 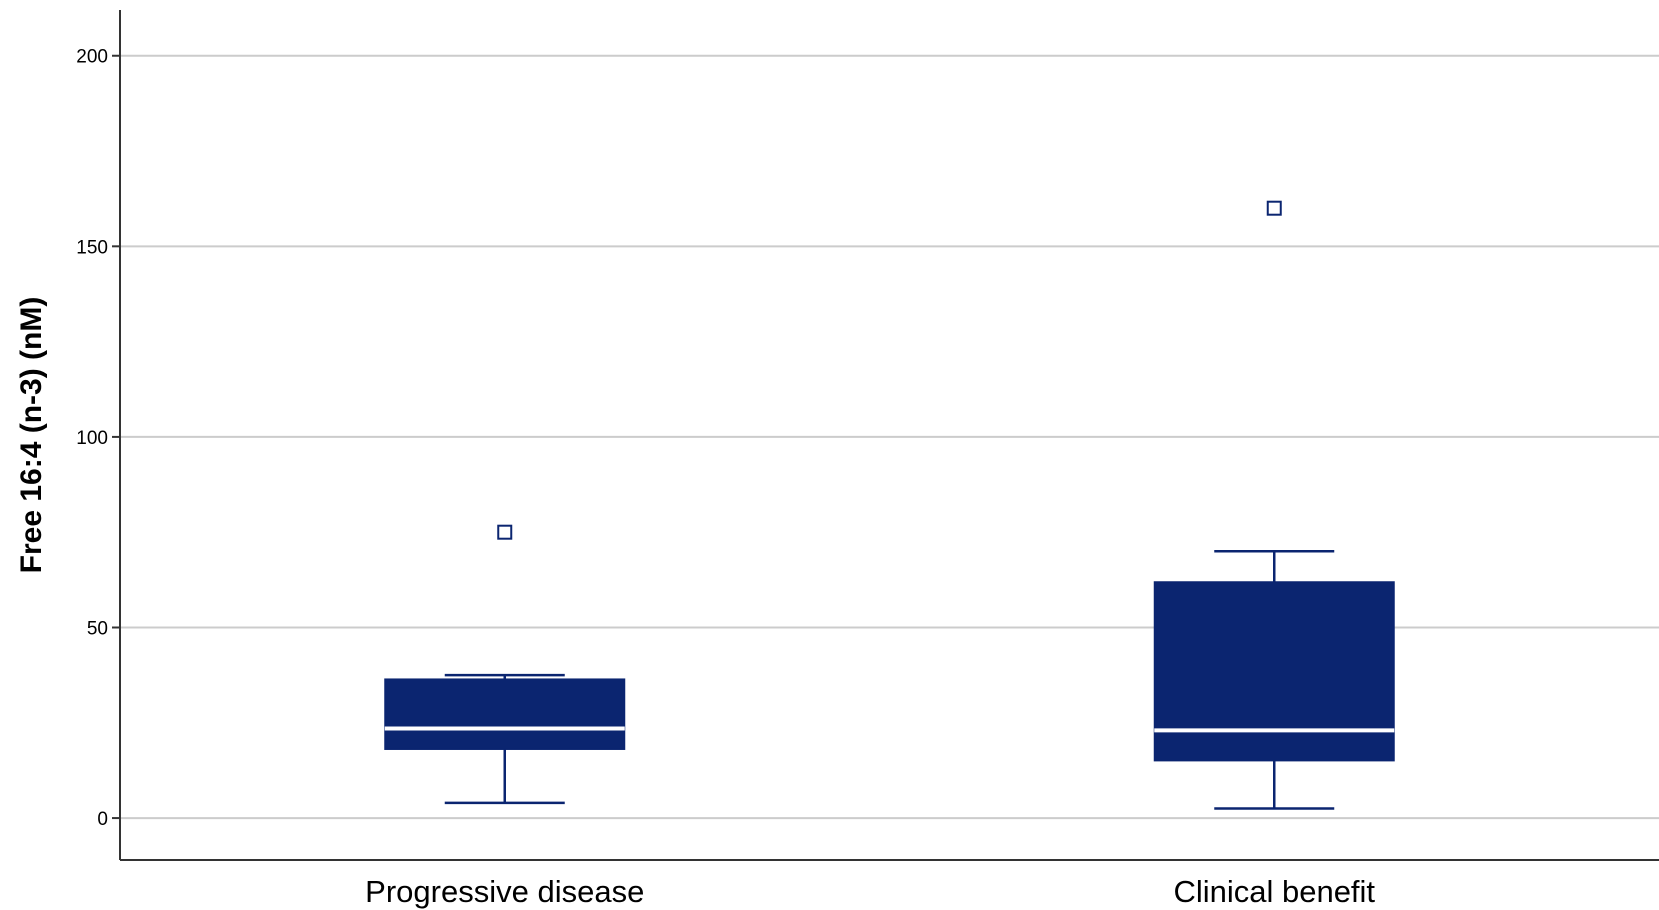 What do you see at coordinates (97, 628) in the screenshot?
I see `y-tick-label-50: 50` at bounding box center [97, 628].